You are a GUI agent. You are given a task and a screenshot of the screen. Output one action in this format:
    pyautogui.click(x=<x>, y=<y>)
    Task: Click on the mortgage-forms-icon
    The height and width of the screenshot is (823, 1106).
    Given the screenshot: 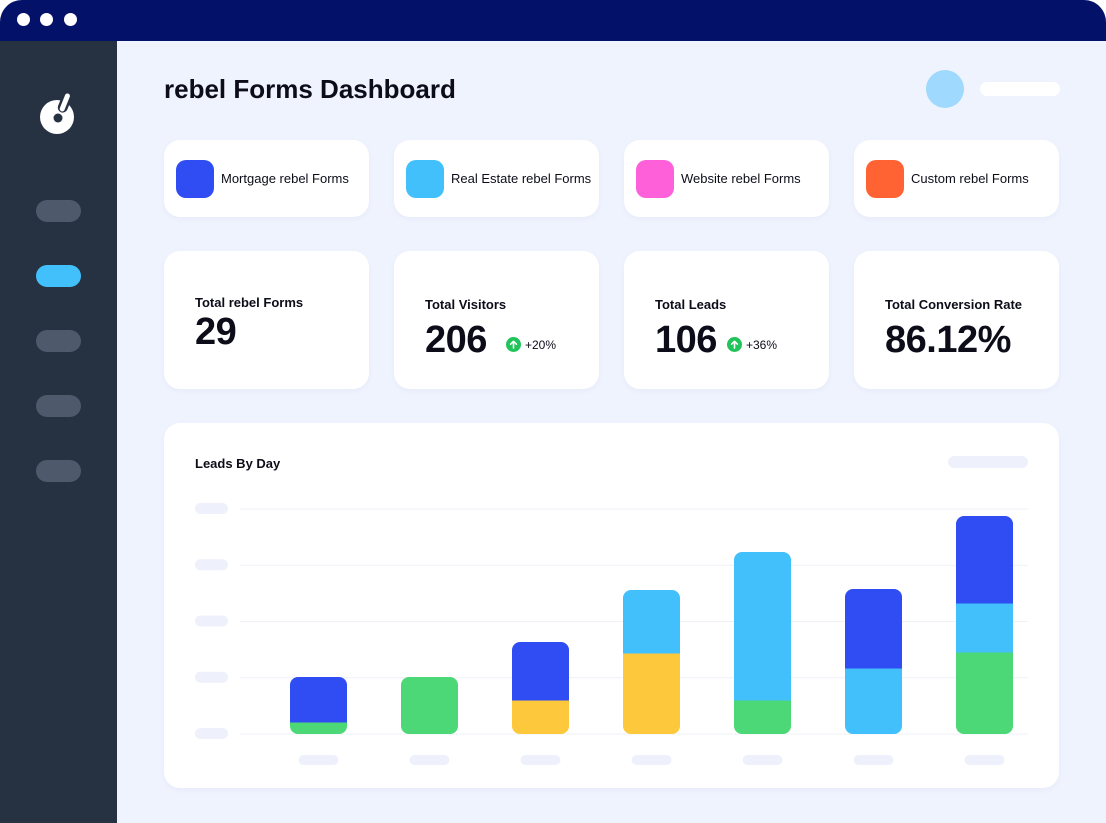 What is the action you would take?
    pyautogui.click(x=195, y=179)
    